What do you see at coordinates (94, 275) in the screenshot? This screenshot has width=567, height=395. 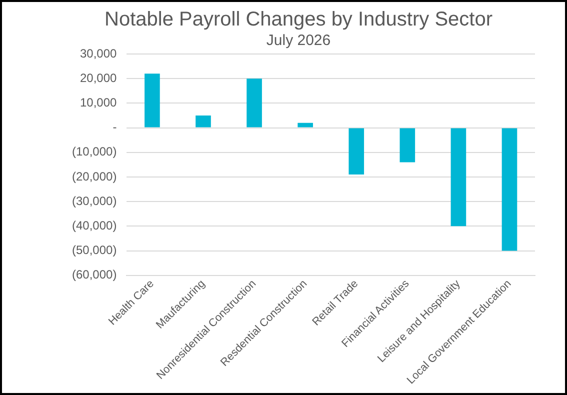 I see `y-tick-label: (60,000)` at bounding box center [94, 275].